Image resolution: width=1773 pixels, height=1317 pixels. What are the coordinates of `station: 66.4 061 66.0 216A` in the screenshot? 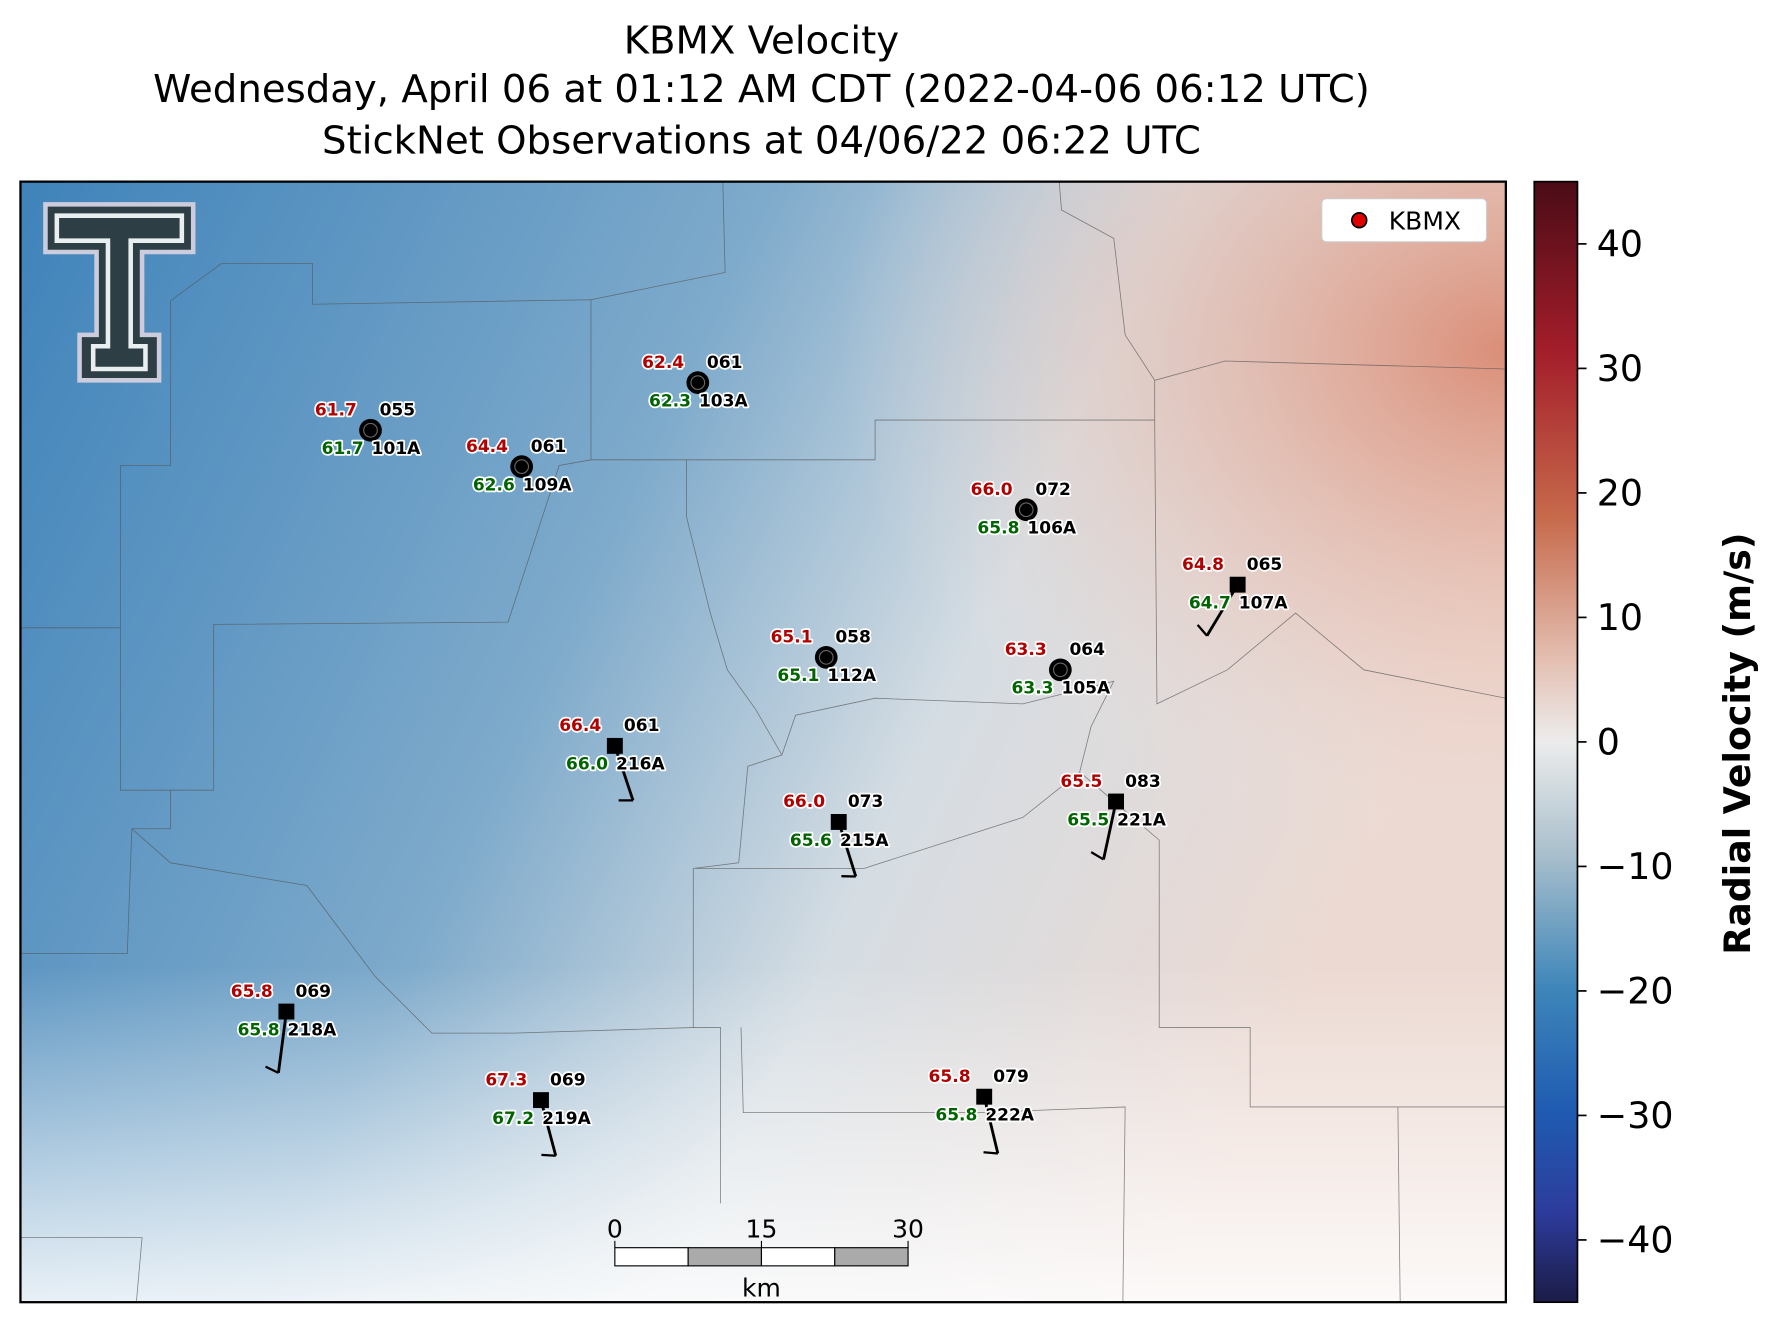 It's located at (612, 758).